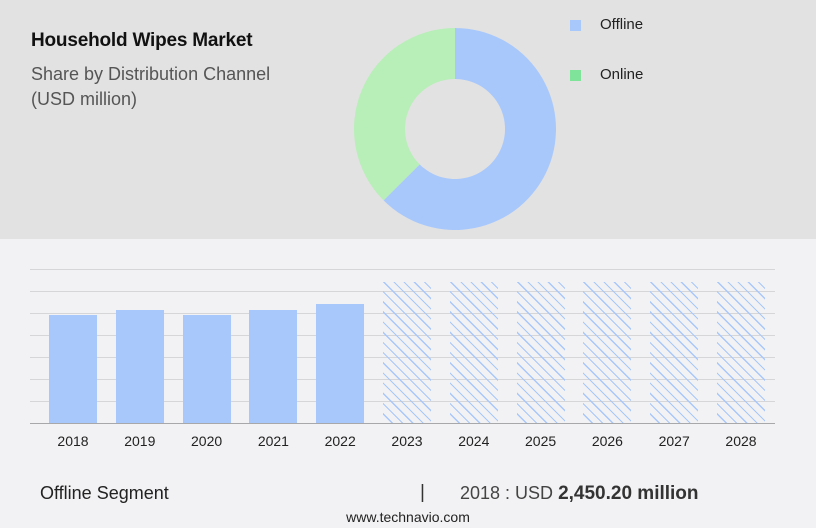  What do you see at coordinates (607, 441) in the screenshot?
I see `x-tick-label-2026: 2026` at bounding box center [607, 441].